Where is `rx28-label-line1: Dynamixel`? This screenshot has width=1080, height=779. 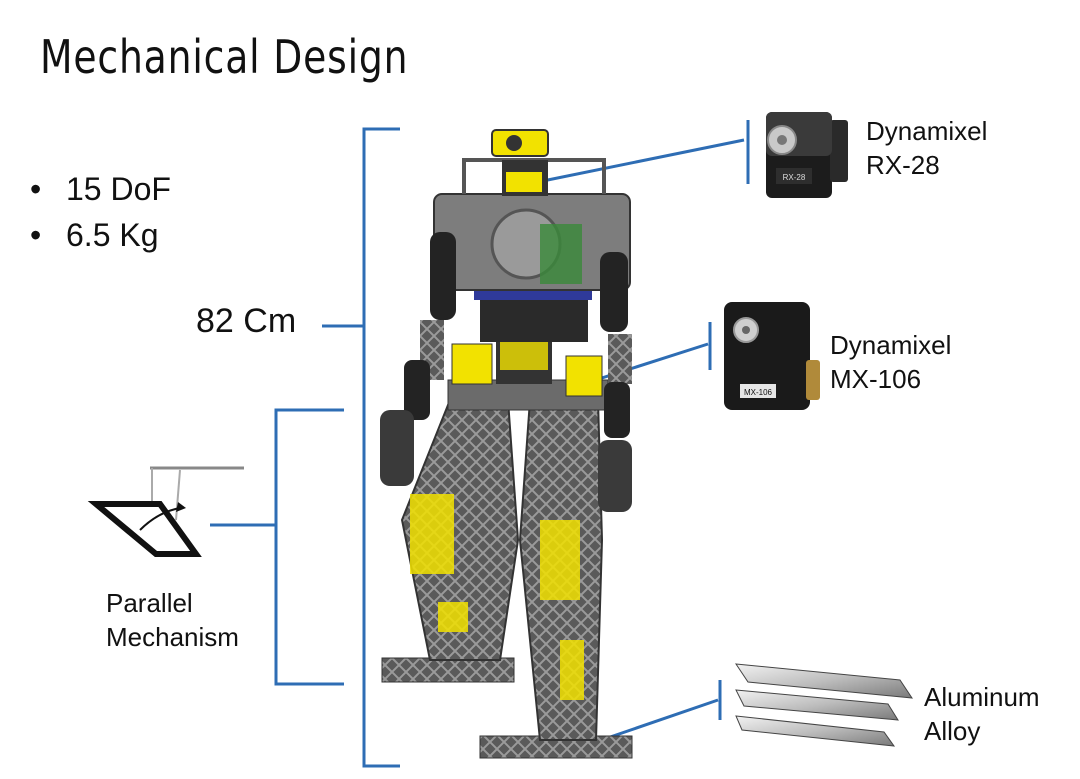
rx28-label-line1: Dynamixel is located at coordinates (927, 131).